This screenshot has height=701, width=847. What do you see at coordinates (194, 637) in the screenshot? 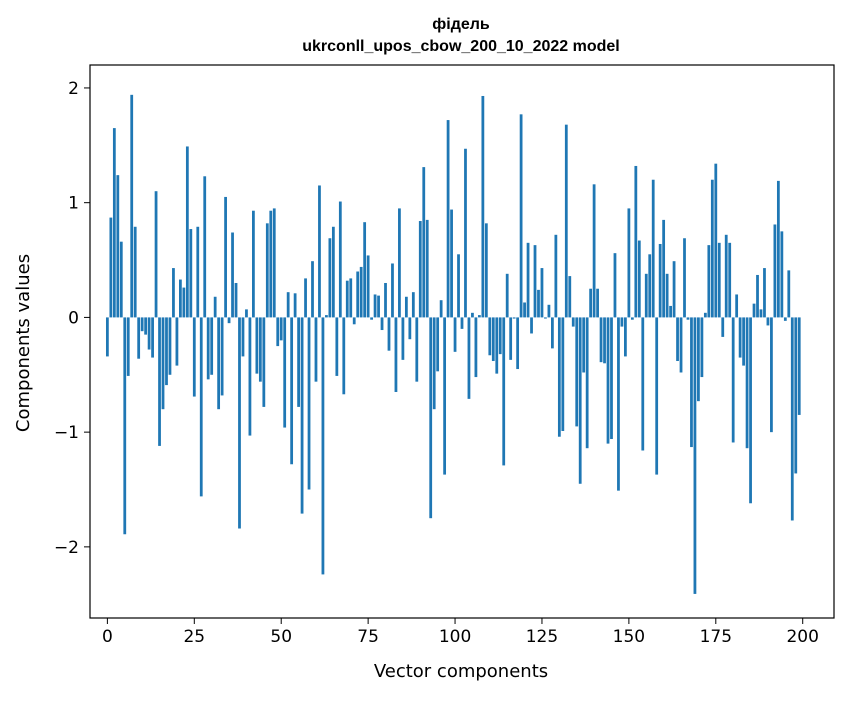
I see `x-tick-label: 25` at bounding box center [194, 637].